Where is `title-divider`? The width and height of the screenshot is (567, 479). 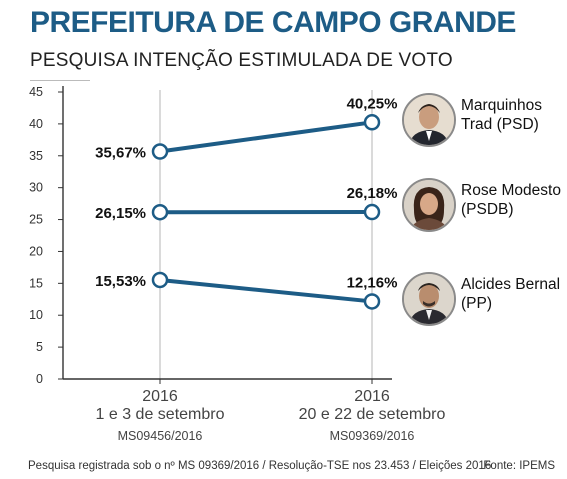
title-divider is located at coordinates (60, 80).